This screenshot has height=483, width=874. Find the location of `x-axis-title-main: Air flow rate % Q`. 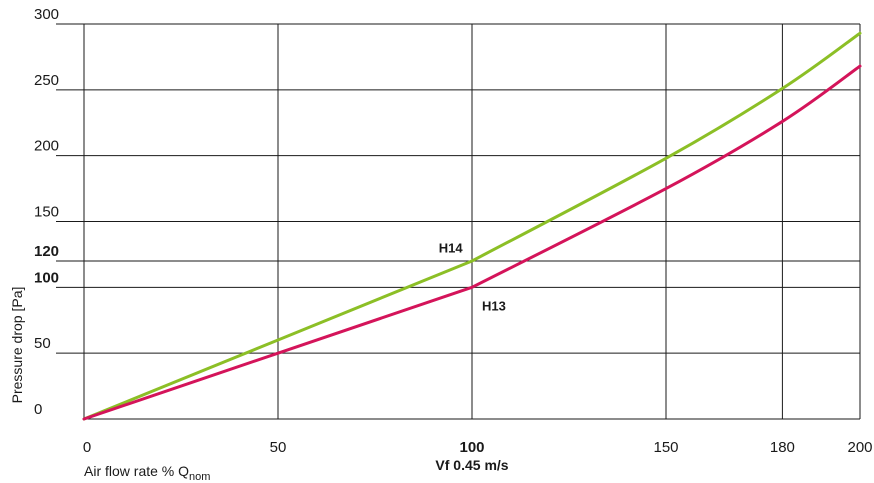

x-axis-title-main: Air flow rate % Q is located at coordinates (136, 471).